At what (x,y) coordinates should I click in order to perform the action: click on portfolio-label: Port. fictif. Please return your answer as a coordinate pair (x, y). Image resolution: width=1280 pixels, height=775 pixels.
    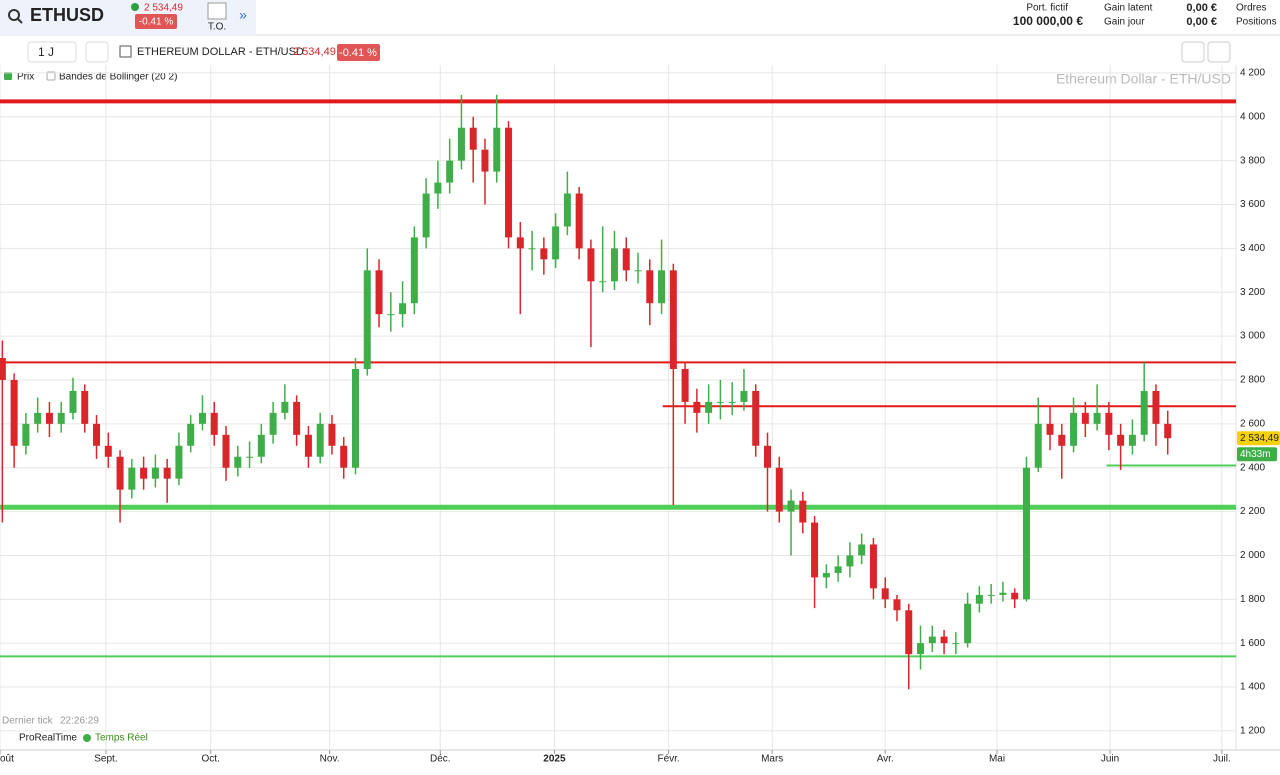
    Looking at the image, I should click on (1047, 8).